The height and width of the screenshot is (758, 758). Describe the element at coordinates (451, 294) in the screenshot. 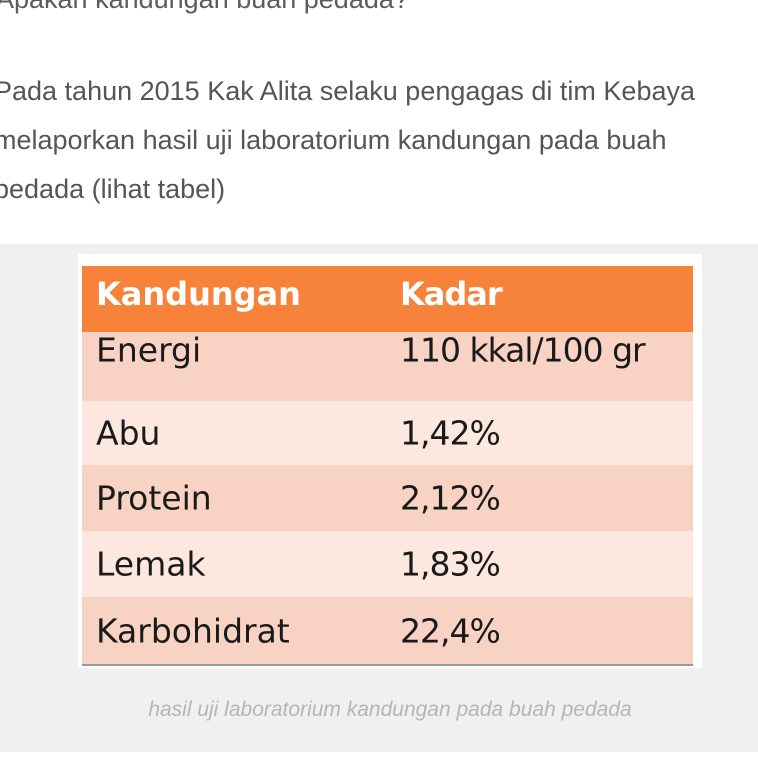

I see `header-kadar: Kadar` at that location.